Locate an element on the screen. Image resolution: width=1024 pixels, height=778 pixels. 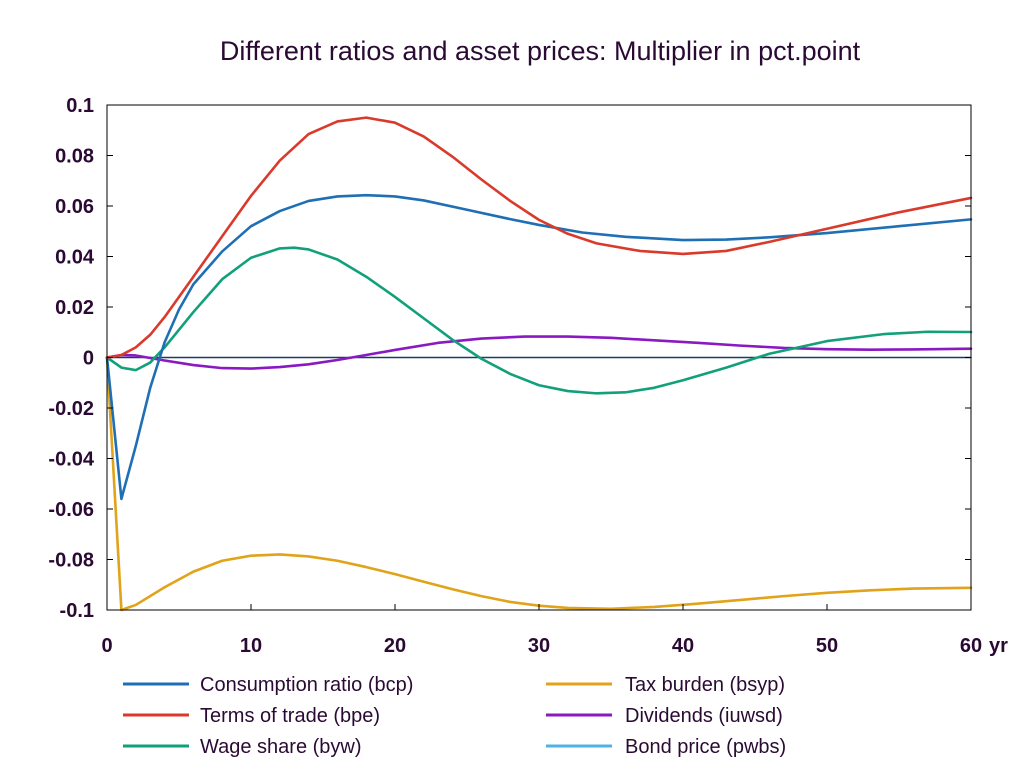
y-tick-label: -0.02 is located at coordinates (71, 409).